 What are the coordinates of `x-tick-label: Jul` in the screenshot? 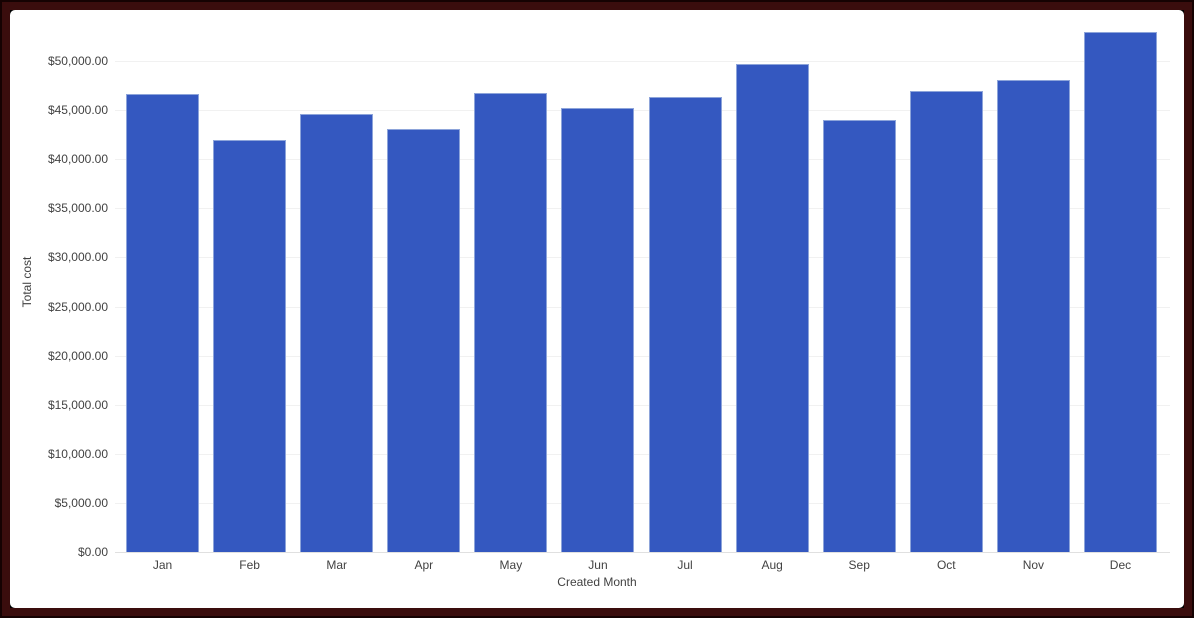 It's located at (685, 565).